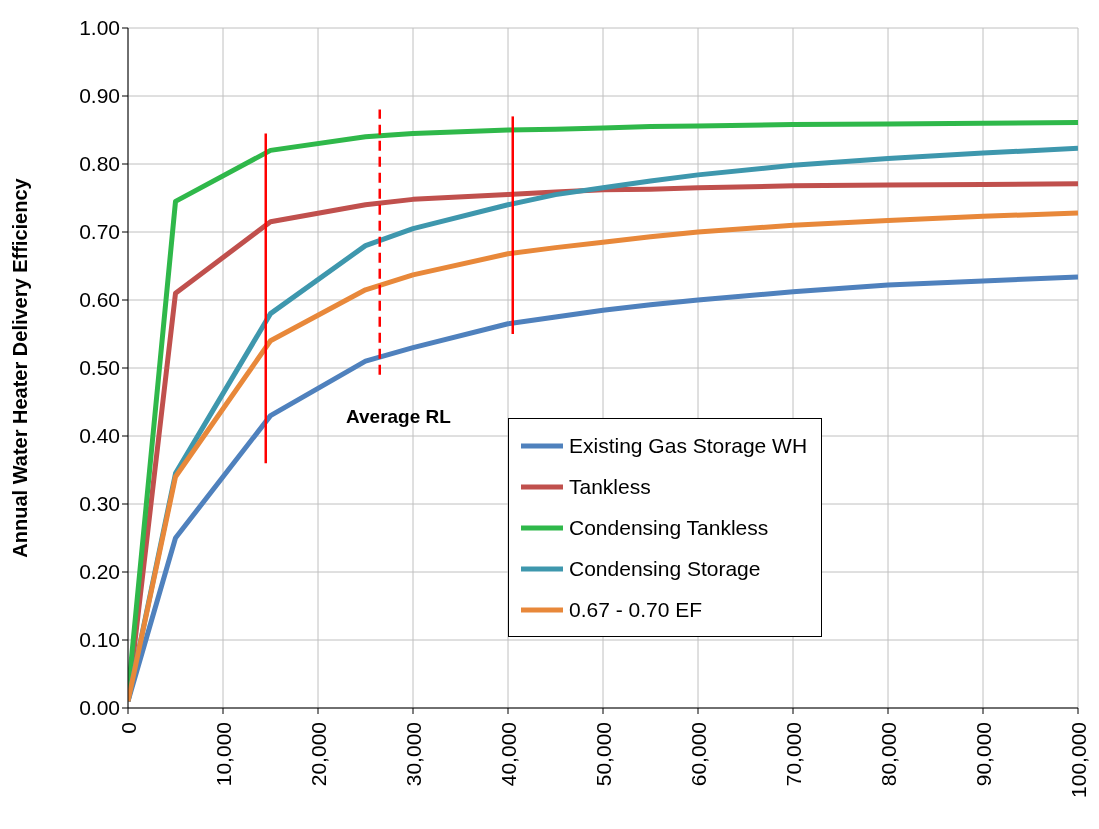 The width and height of the screenshot is (1099, 829). Describe the element at coordinates (99, 300) in the screenshot. I see `y-tick-label: 0.60` at that location.